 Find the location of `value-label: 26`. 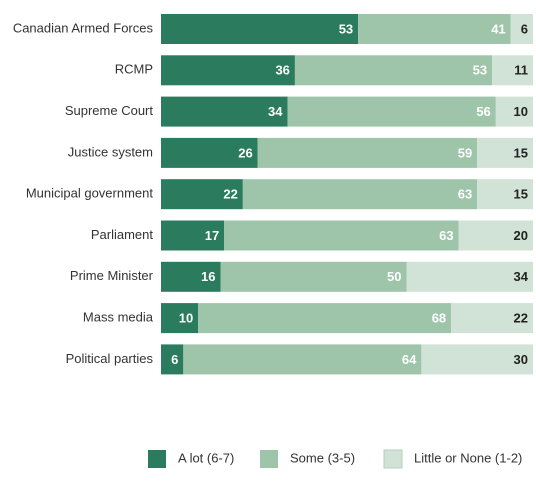

value-label: 26 is located at coordinates (245, 152).